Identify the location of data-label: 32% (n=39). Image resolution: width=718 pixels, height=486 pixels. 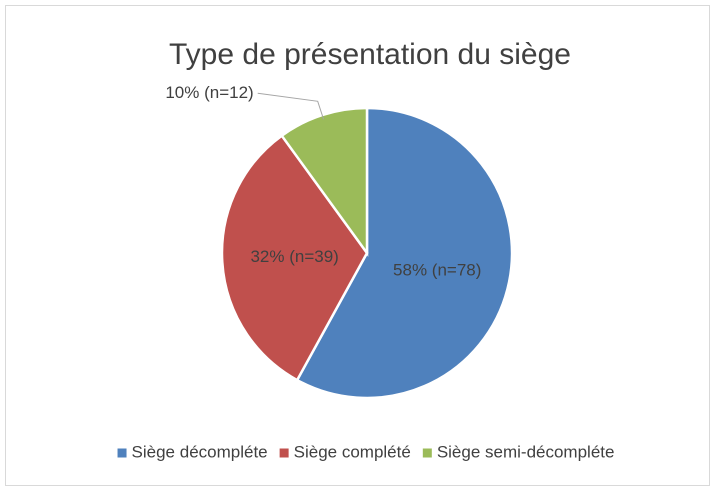
(294, 256).